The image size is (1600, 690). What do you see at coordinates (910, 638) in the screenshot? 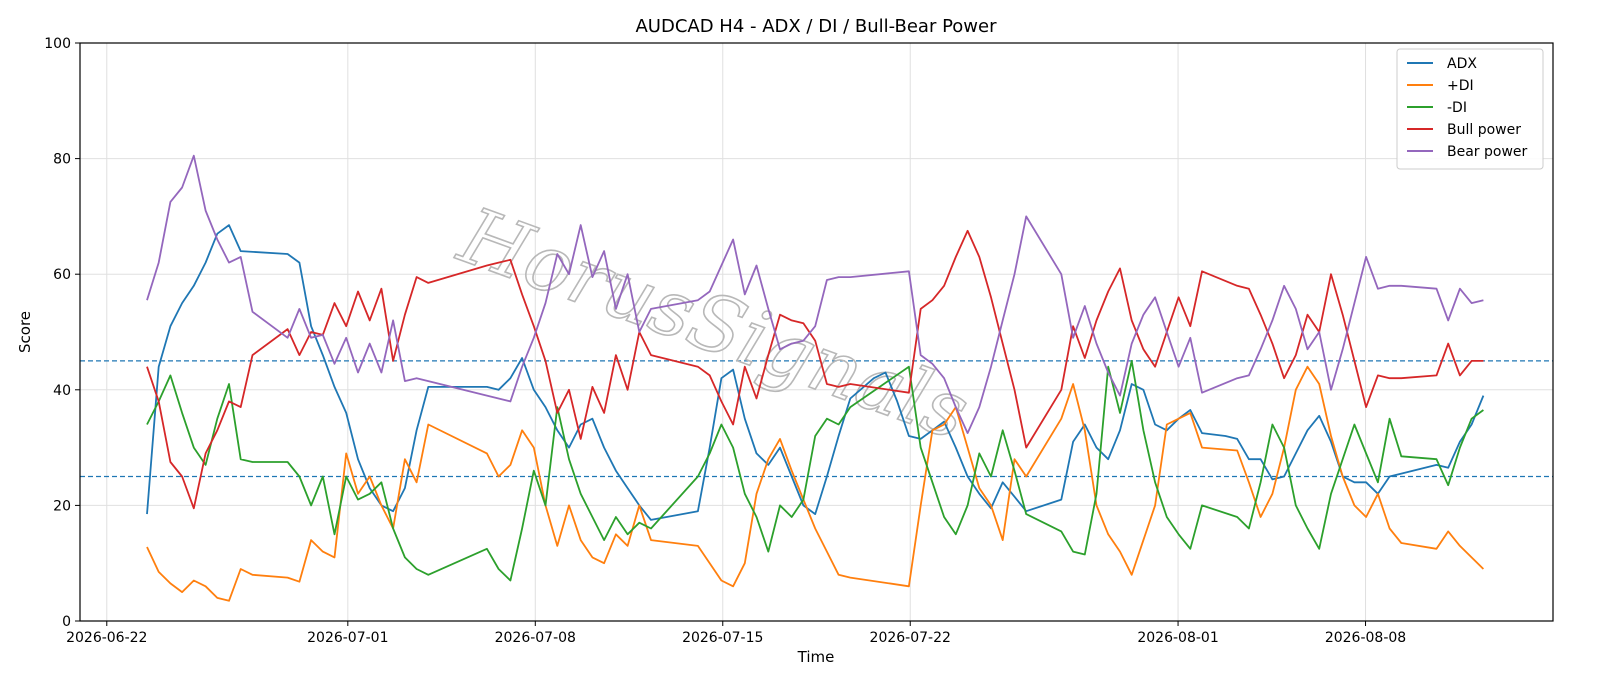
I see `x-tick-label: 2026-07-22` at bounding box center [910, 638].